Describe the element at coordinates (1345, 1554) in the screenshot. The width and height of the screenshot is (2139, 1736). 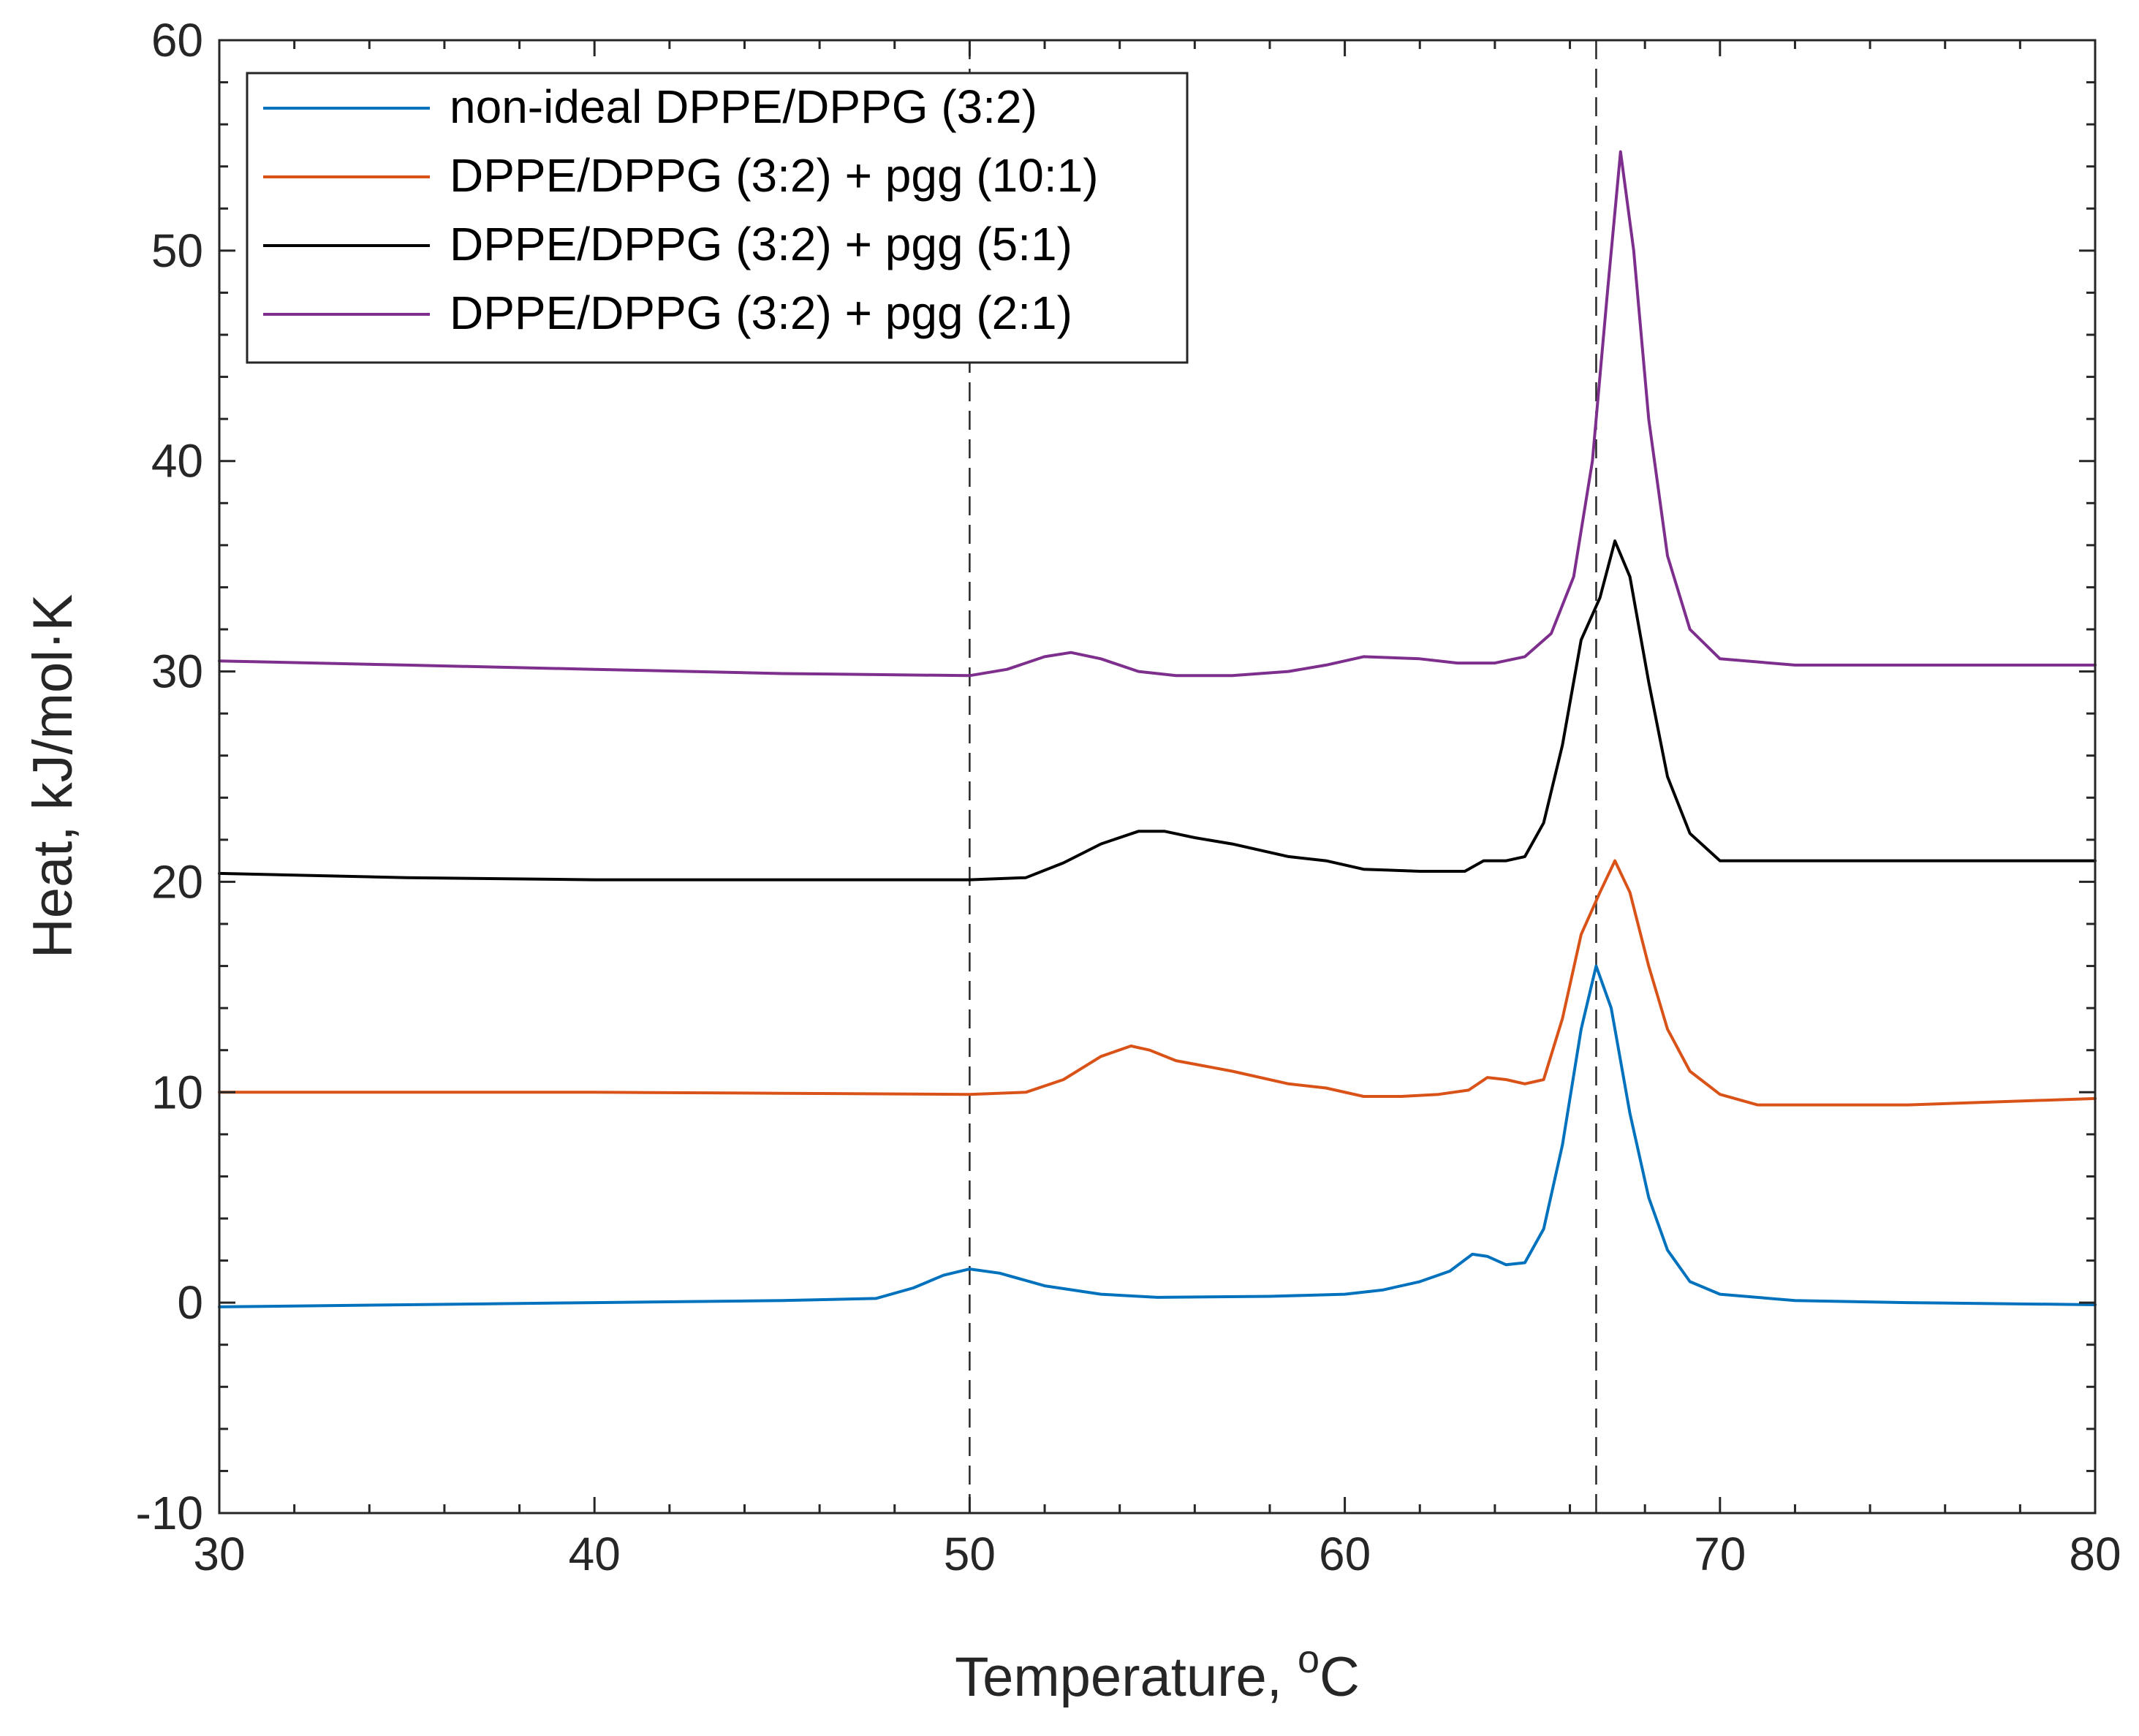
I see `x-tick-label: 60` at that location.